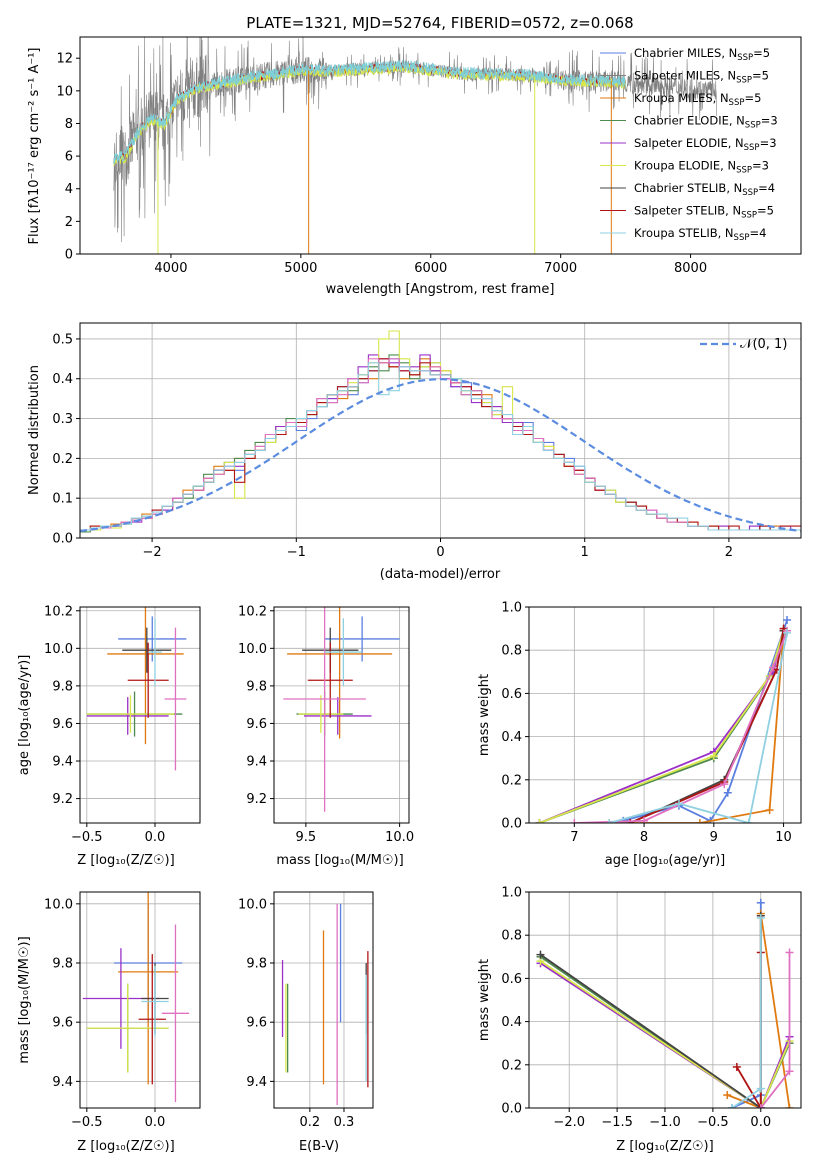 This screenshot has height=1174, width=819. What do you see at coordinates (319, 1146) in the screenshot?
I see `mass-vs-ebv-xlabel: E(B-V)` at bounding box center [319, 1146].